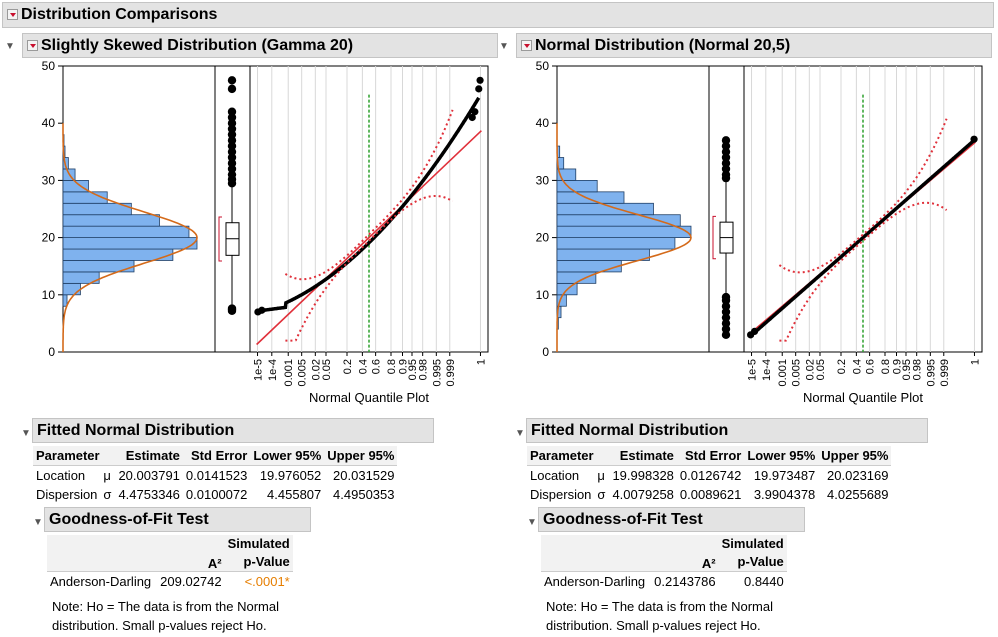 Image resolution: width=998 pixels, height=637 pixels. Describe the element at coordinates (258, 553) in the screenshot. I see `column-header-pvalue: Simulated p-Value` at that location.